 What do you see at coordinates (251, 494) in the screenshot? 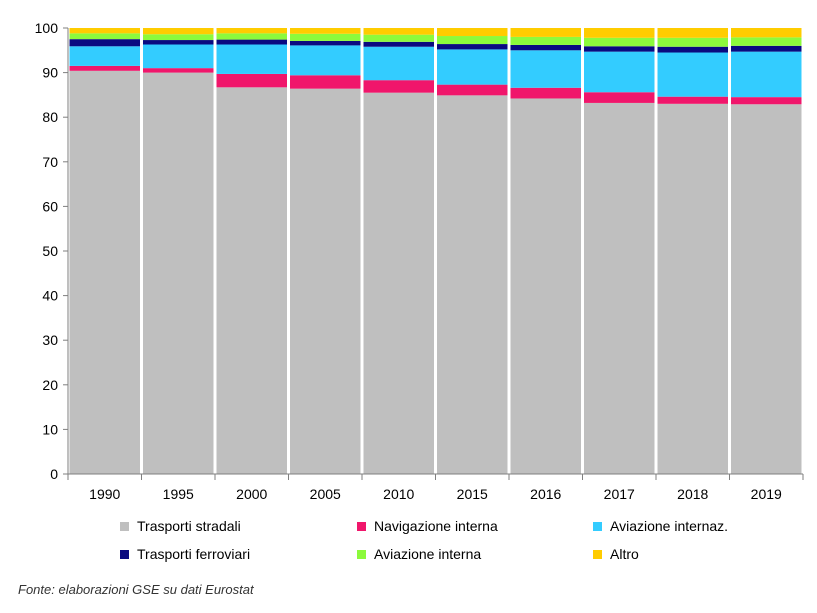
I see `x-tick-label: 2000` at bounding box center [251, 494].